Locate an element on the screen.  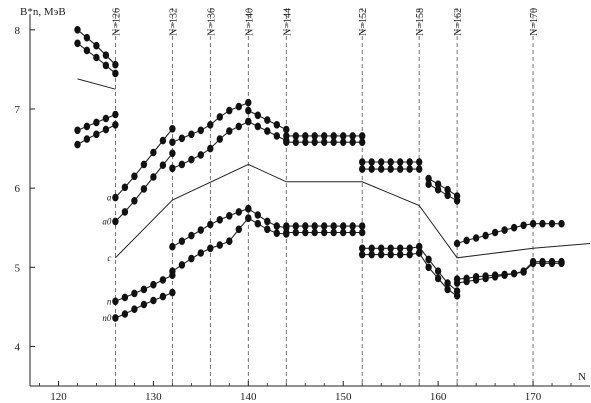
y-tick-label: 5 is located at coordinates (18, 268).